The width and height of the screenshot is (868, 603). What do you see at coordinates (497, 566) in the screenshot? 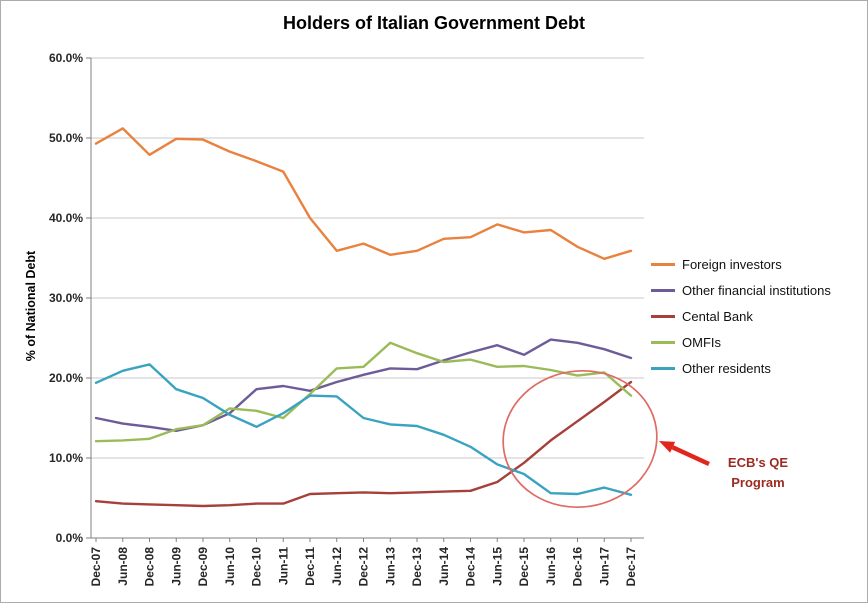
I see `x-tick-label: Jun-15` at bounding box center [497, 566].